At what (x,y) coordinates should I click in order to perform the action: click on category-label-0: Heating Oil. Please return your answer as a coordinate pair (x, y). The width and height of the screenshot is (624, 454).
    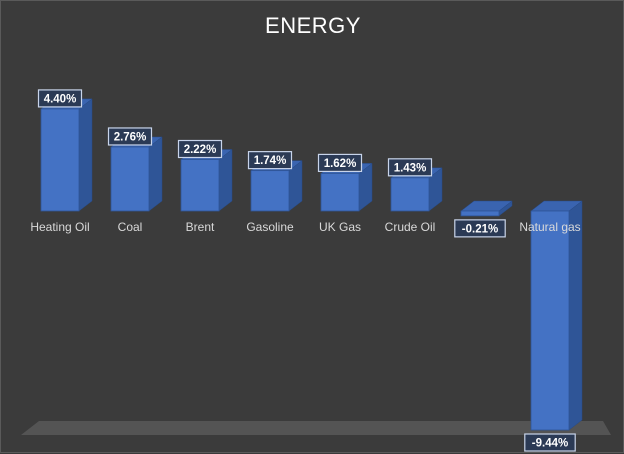
    Looking at the image, I should click on (59, 227).